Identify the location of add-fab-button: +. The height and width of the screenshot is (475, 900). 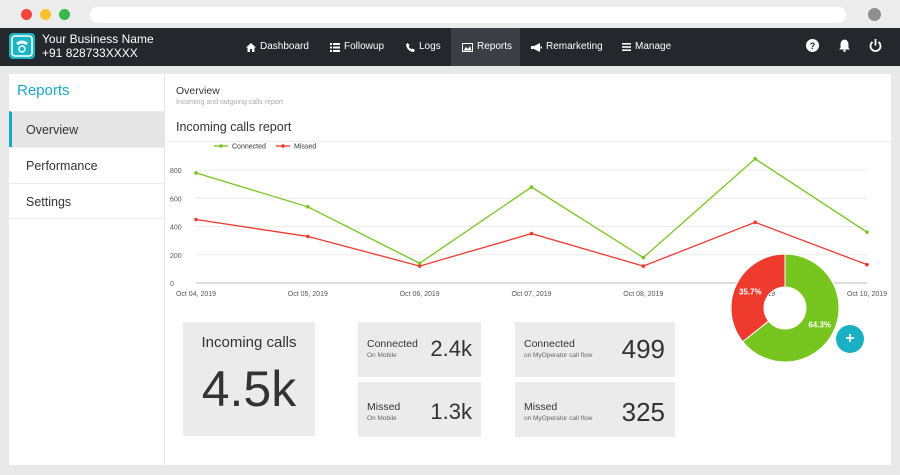
(850, 339).